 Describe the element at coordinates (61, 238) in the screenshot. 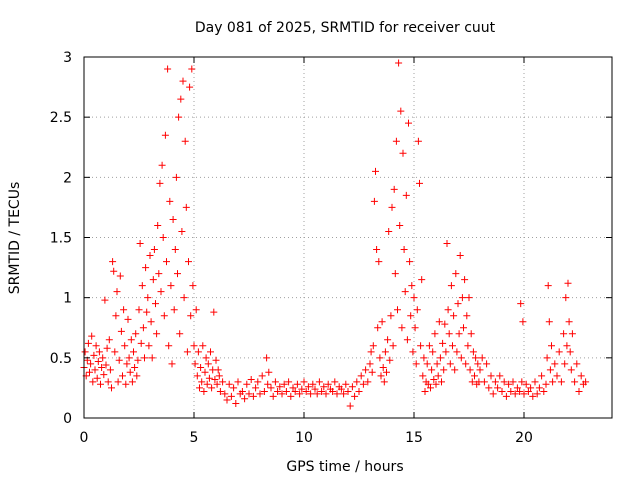

I see `y-tick-labels: 0 0.5 1 1.5 2 2.5 3` at that location.